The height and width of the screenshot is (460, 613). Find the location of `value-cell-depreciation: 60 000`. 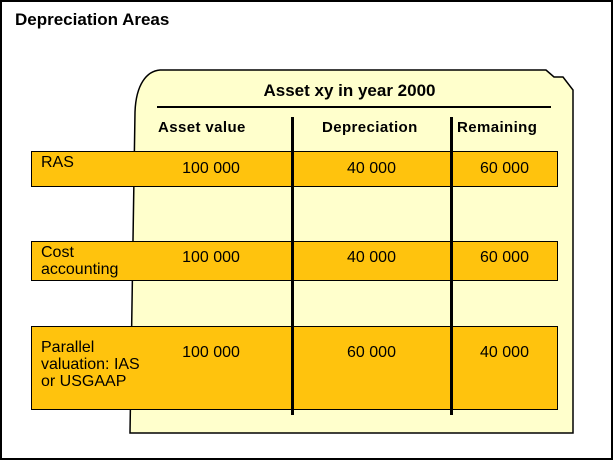

value-cell-depreciation: 60 000 is located at coordinates (371, 352).